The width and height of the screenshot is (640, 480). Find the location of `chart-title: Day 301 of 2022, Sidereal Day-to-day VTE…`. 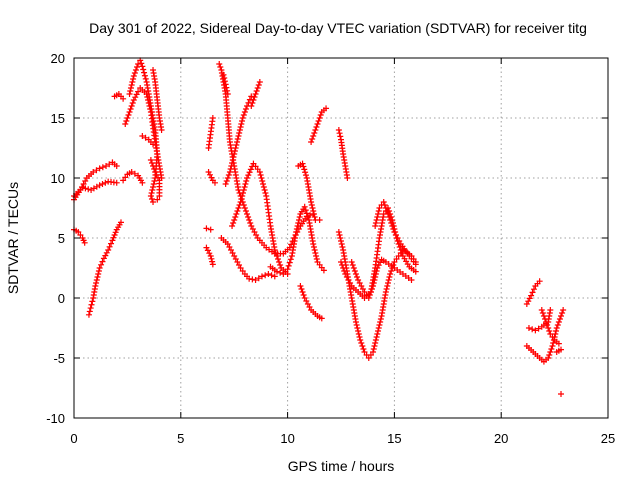

chart-title: Day 301 of 2022, Sidereal Day-to-day VTE… is located at coordinates (338, 28).